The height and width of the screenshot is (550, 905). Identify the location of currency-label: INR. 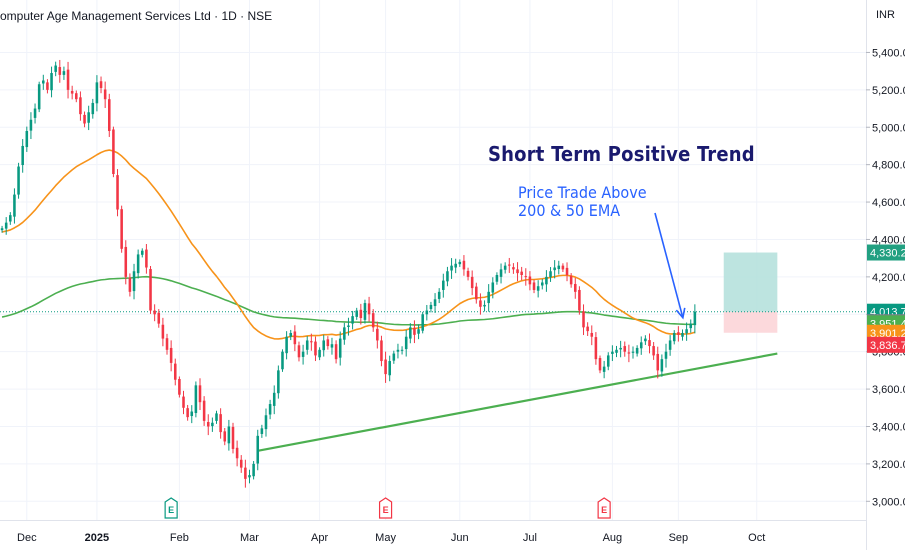
(885, 15).